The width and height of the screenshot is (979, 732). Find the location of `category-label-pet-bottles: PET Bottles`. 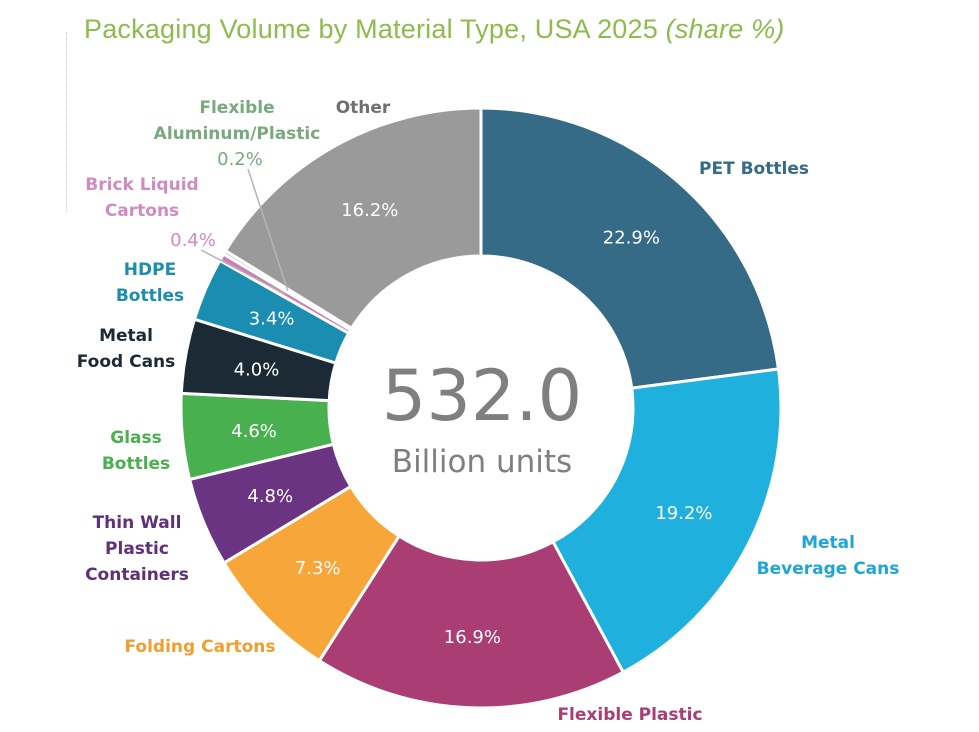

category-label-pet-bottles: PET Bottles is located at coordinates (754, 169).